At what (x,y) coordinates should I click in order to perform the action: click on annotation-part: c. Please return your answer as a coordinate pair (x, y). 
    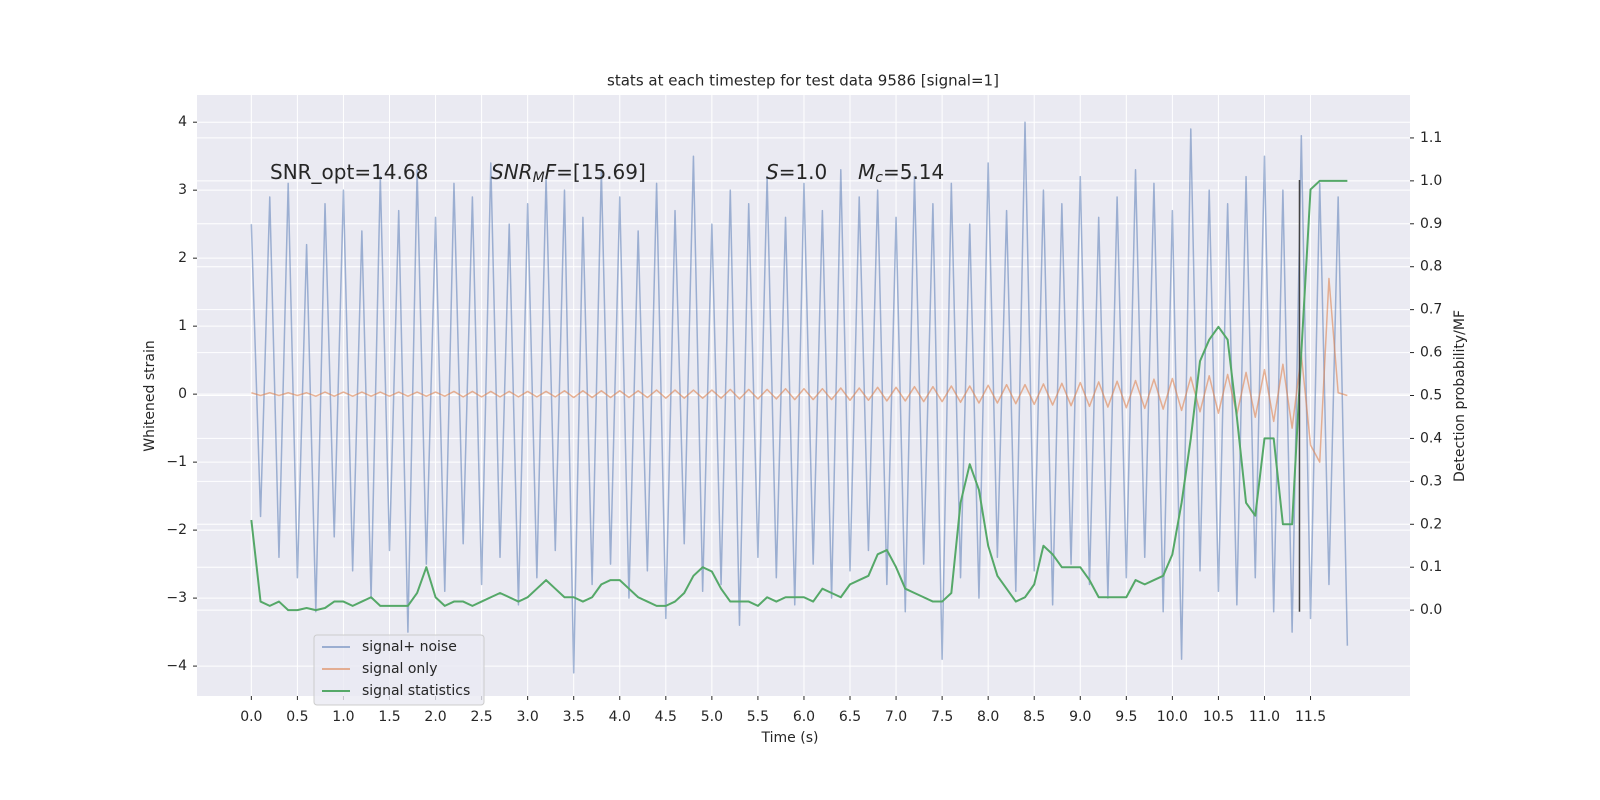
    Looking at the image, I should click on (879, 178).